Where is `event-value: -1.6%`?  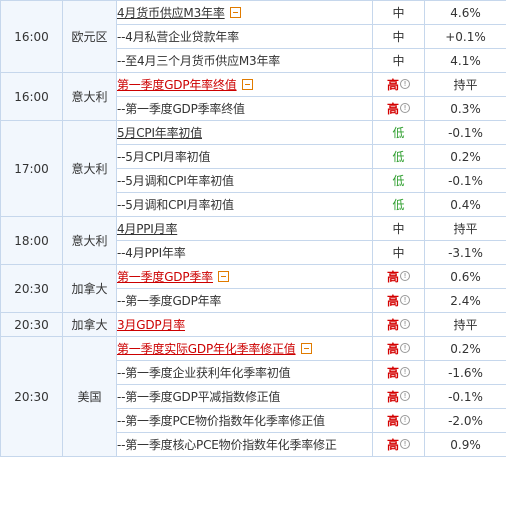
event-value: -1.6% is located at coordinates (465, 372).